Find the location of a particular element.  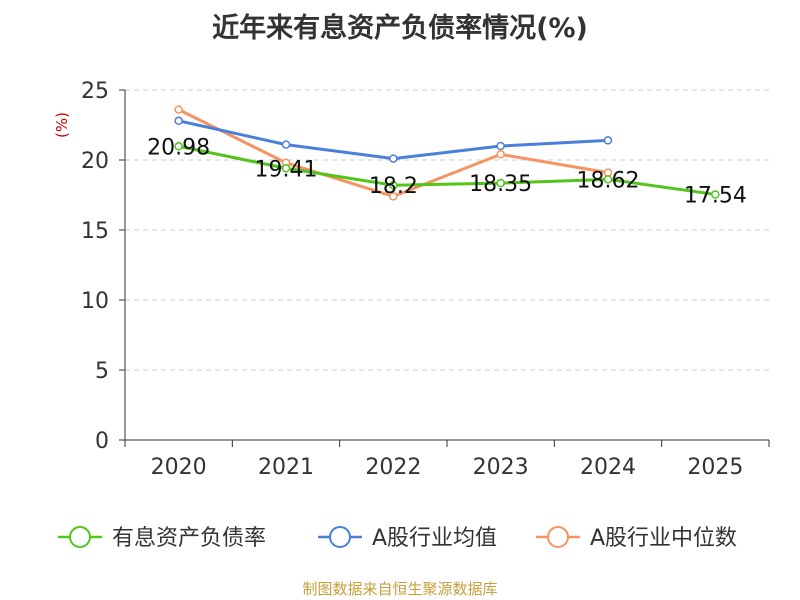

y-tick-label: 10 is located at coordinates (95, 301).